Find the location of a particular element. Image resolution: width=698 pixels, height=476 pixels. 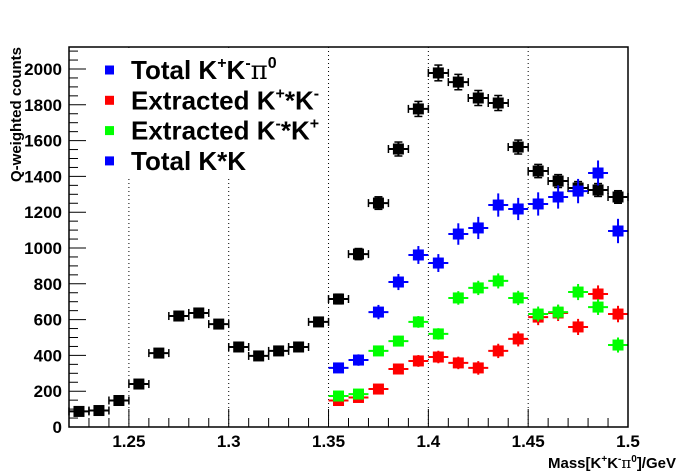

series-extracted-k-k- is located at coordinates (478, 337).